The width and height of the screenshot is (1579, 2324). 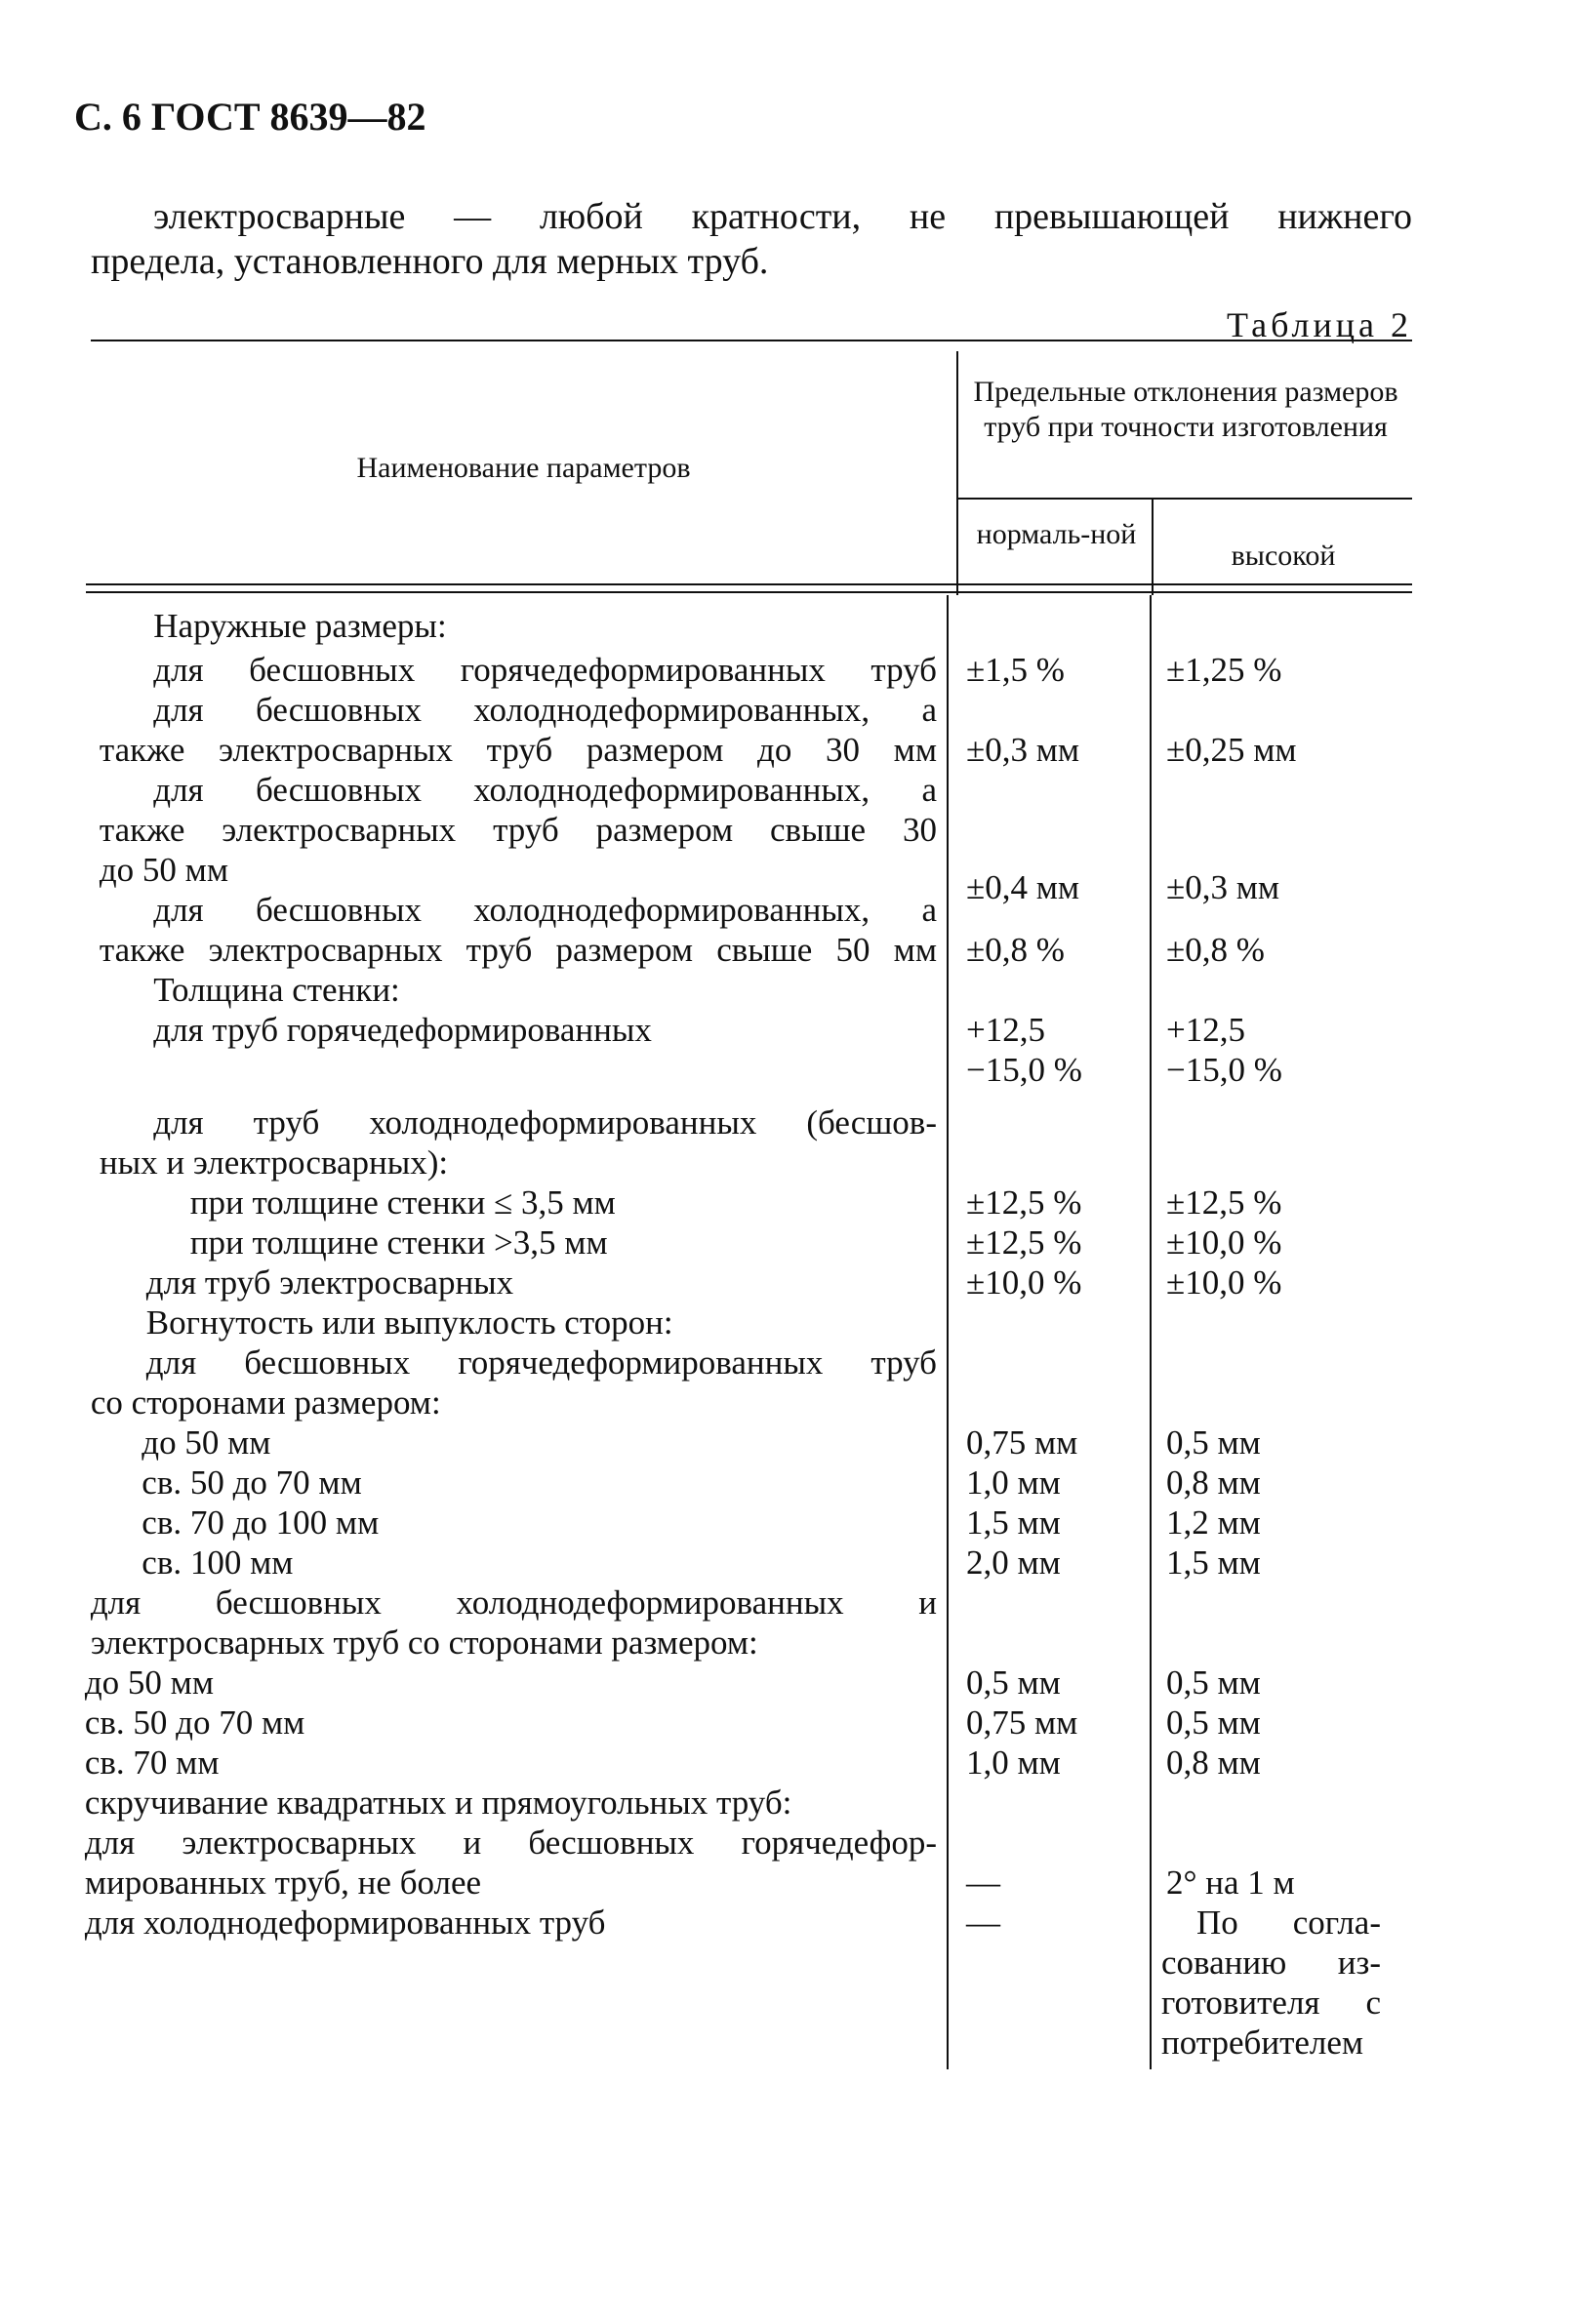 What do you see at coordinates (523, 468) in the screenshot?
I see `header-parameter-name: Наименование параметров` at bounding box center [523, 468].